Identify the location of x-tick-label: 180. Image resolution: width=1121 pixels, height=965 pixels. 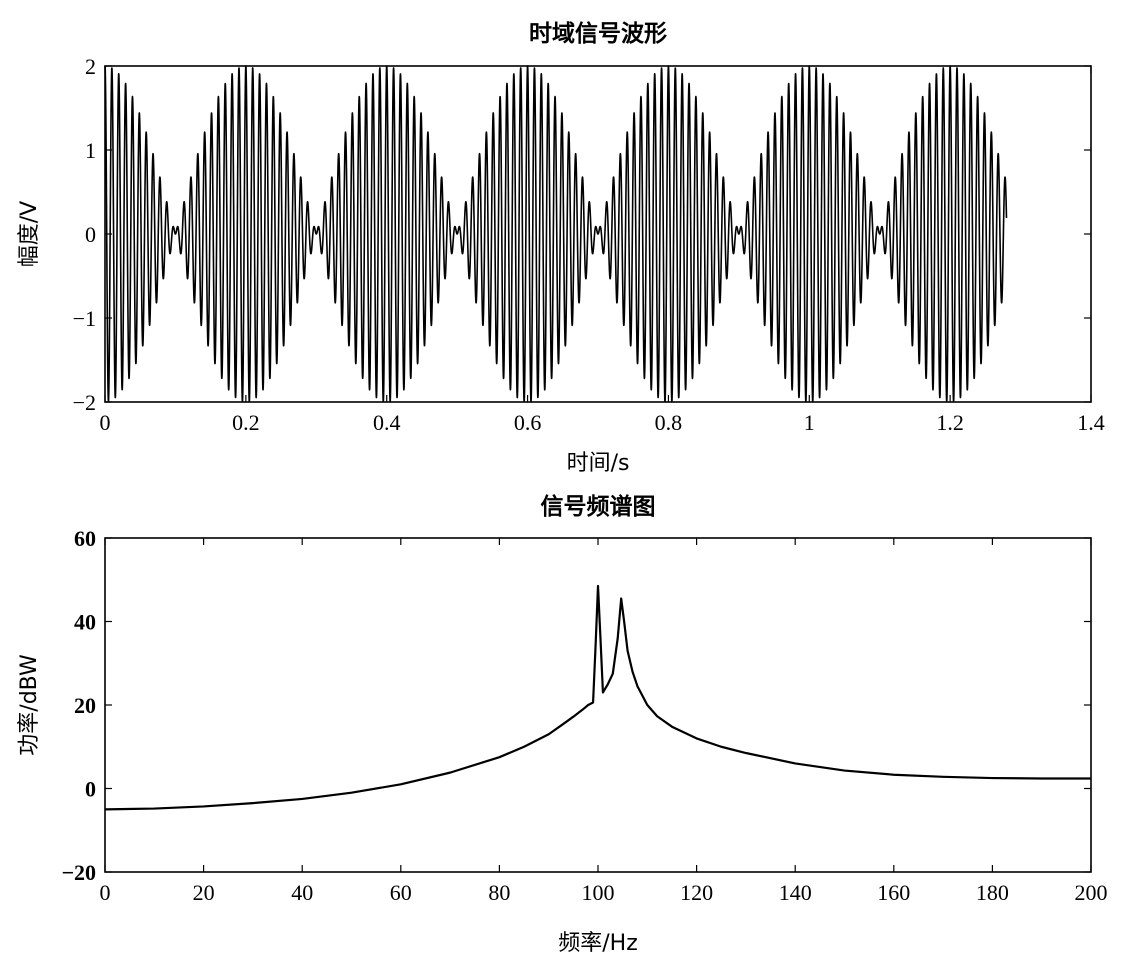
(992, 892).